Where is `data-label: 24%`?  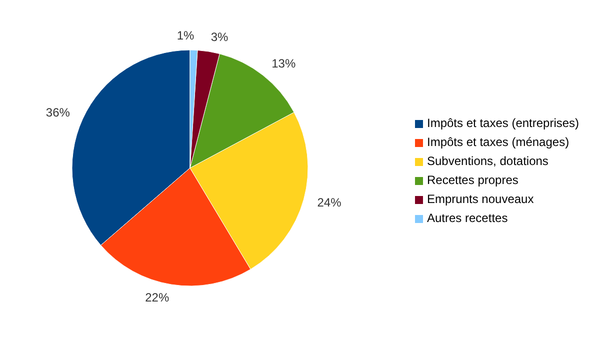 data-label: 24% is located at coordinates (329, 202).